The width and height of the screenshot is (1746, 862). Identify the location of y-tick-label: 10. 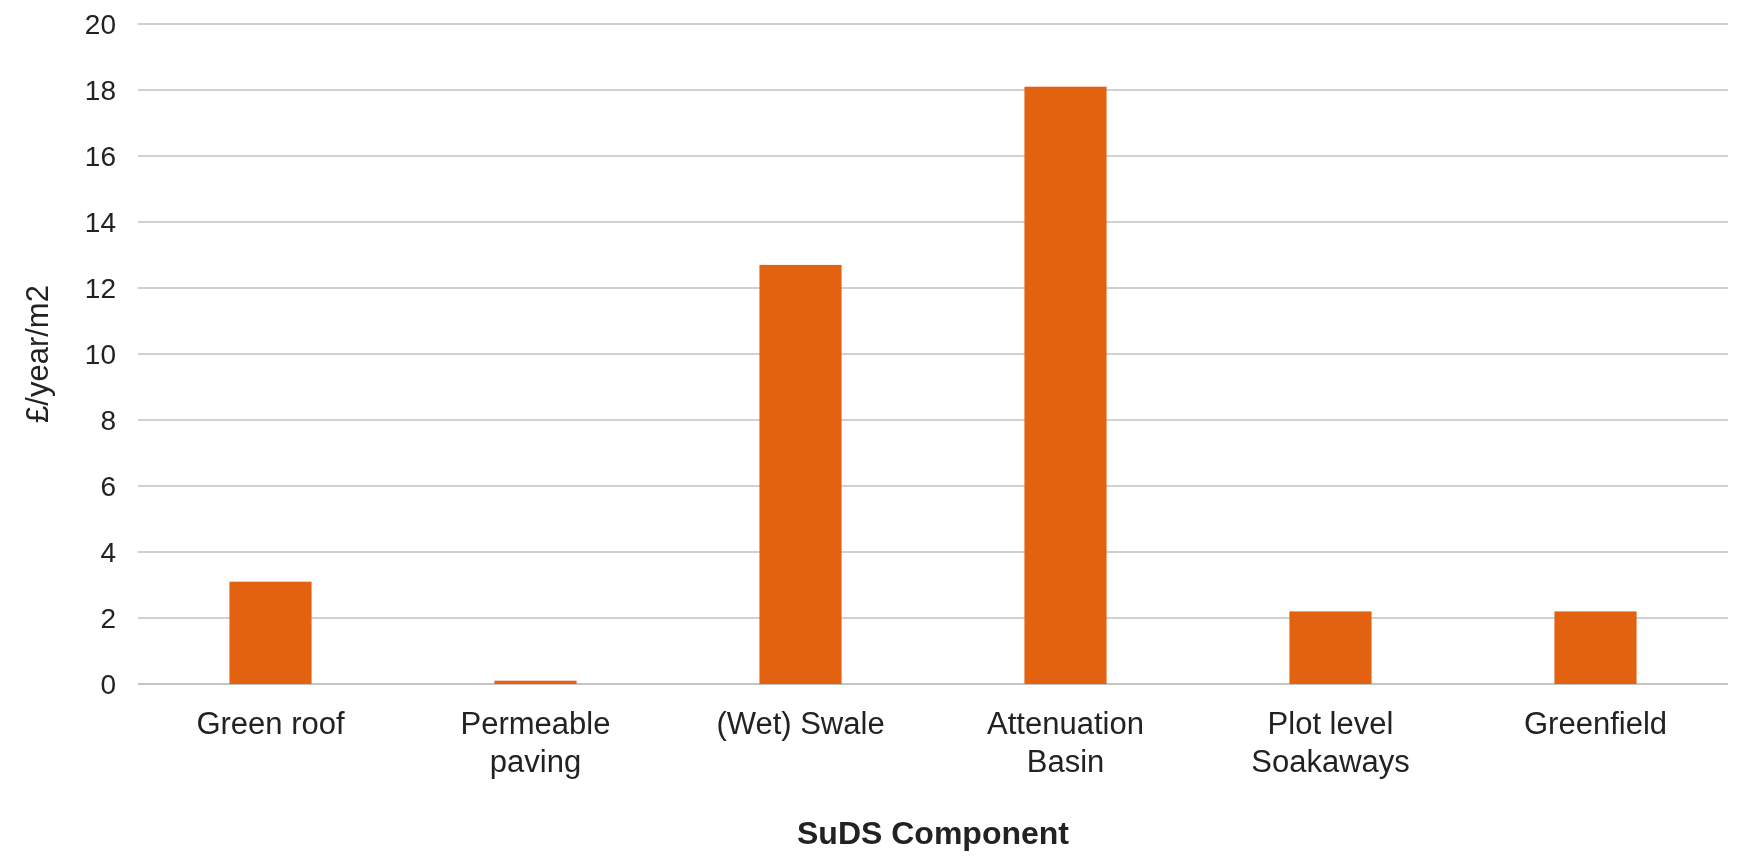
(100, 354).